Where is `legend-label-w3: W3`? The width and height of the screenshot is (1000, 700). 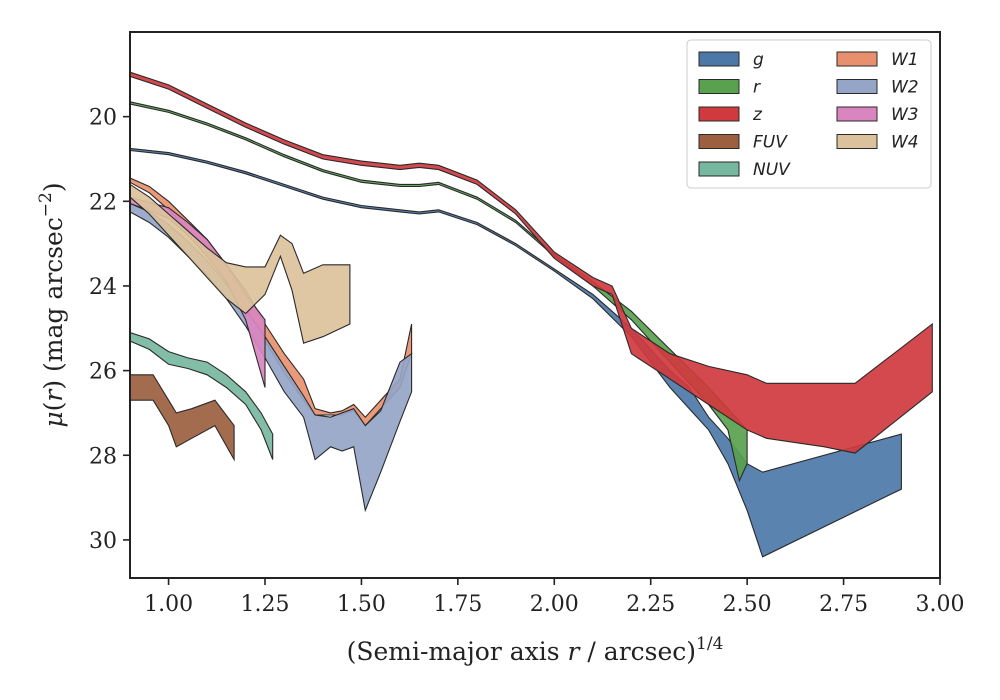 legend-label-w3: W3 is located at coordinates (905, 115).